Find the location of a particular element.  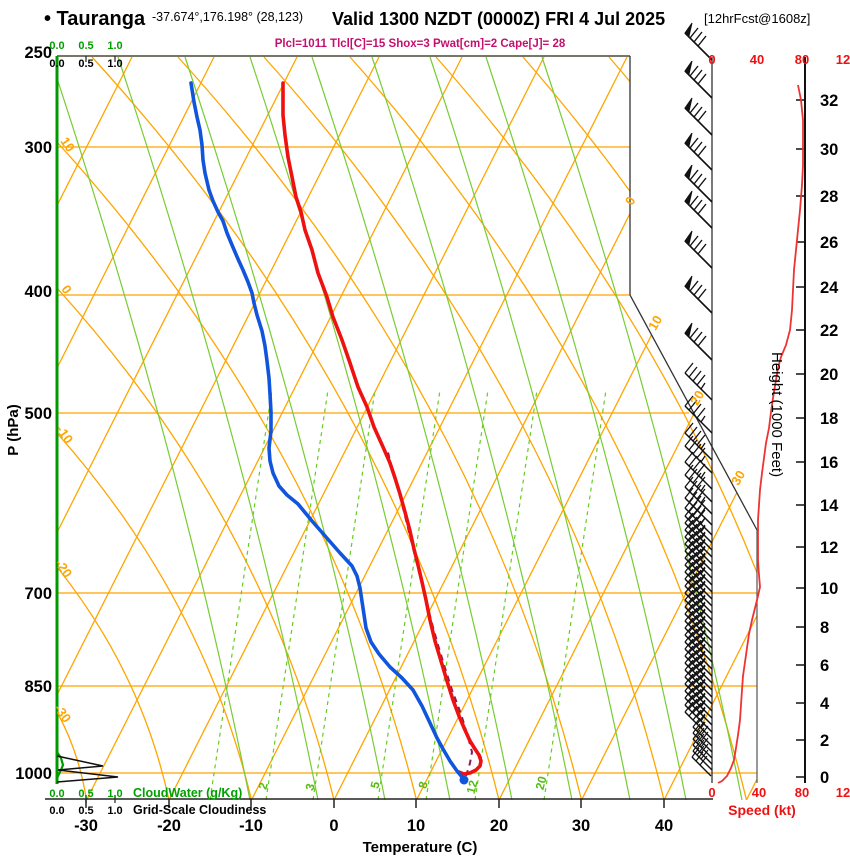

speed-tick: 80 is located at coordinates (802, 59).